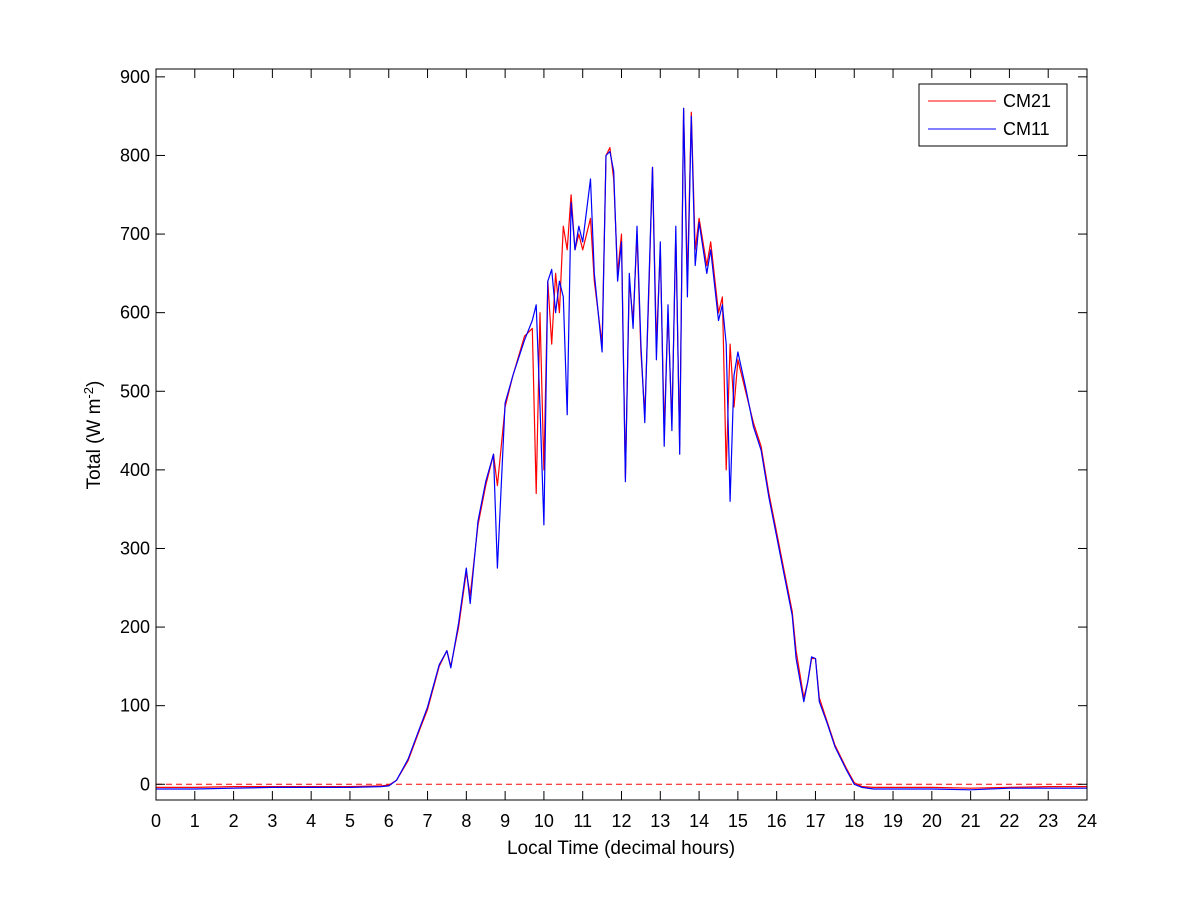 The height and width of the screenshot is (900, 1201). Describe the element at coordinates (135, 706) in the screenshot. I see `y-tick-label: 100` at that location.